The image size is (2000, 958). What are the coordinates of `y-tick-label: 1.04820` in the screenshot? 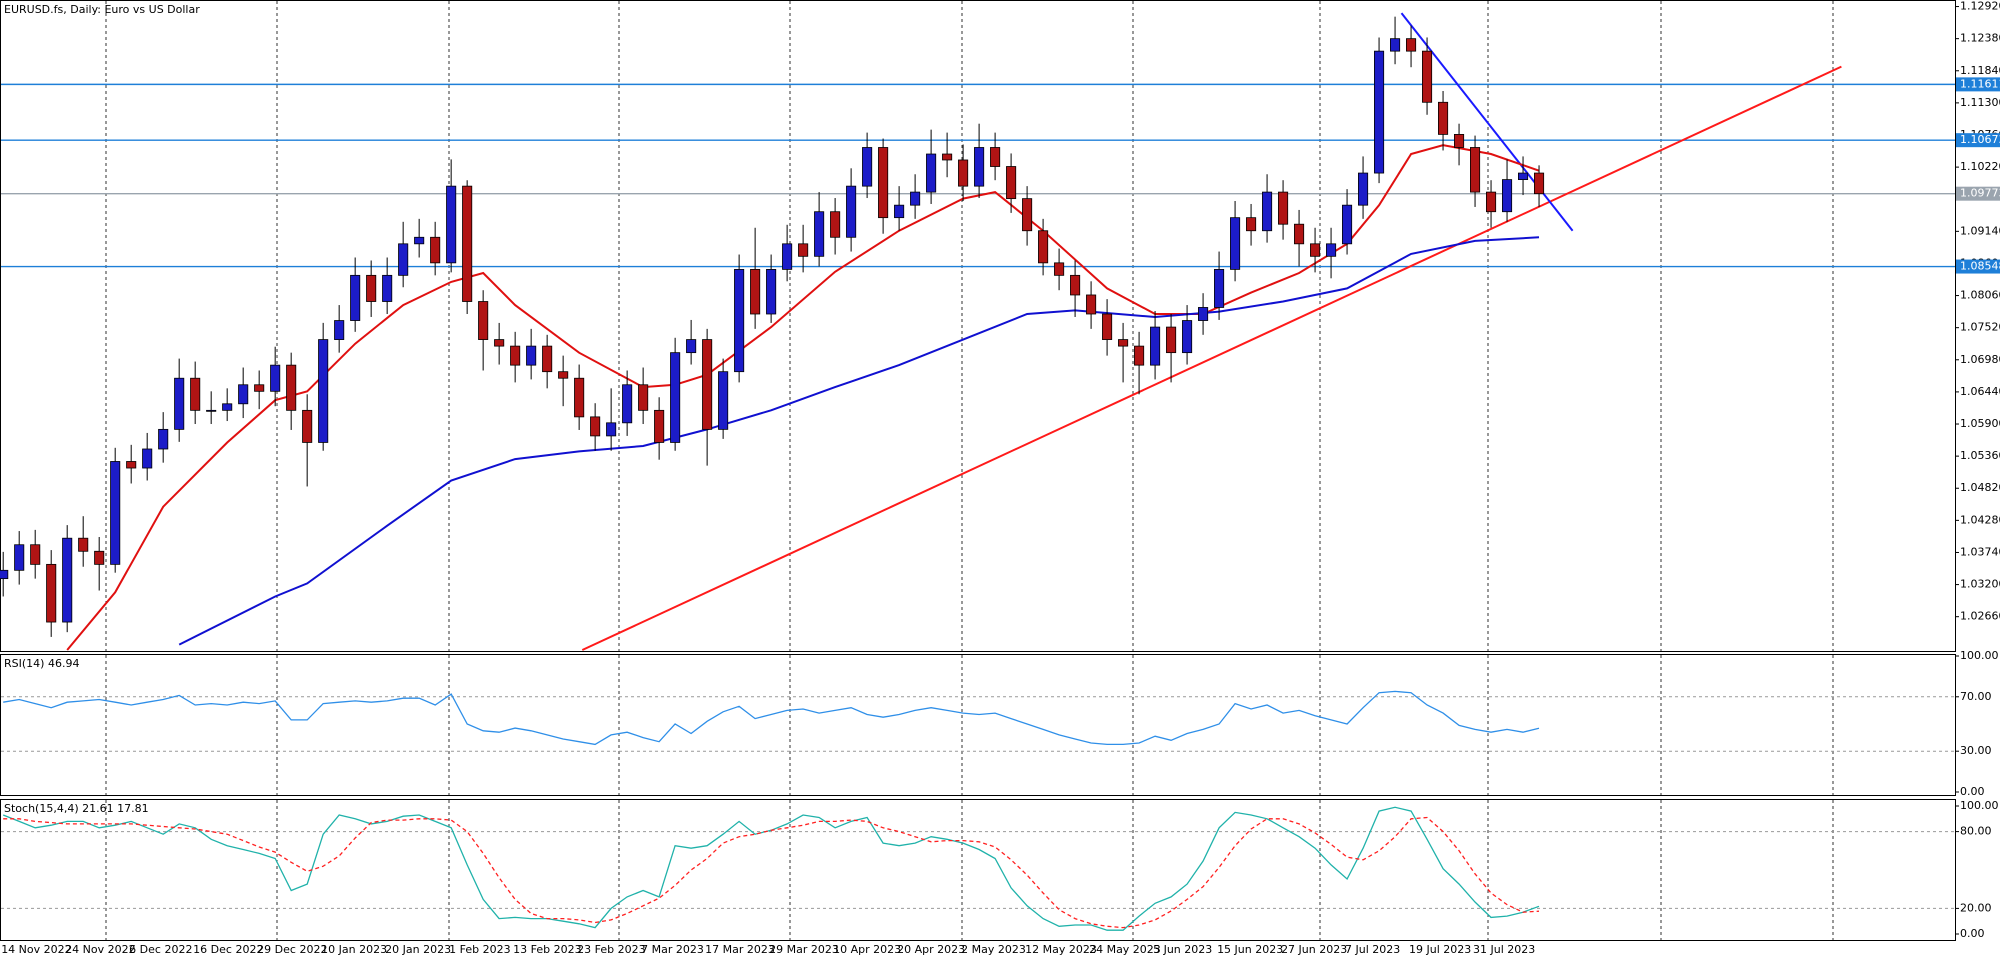 It's located at (1980, 487).